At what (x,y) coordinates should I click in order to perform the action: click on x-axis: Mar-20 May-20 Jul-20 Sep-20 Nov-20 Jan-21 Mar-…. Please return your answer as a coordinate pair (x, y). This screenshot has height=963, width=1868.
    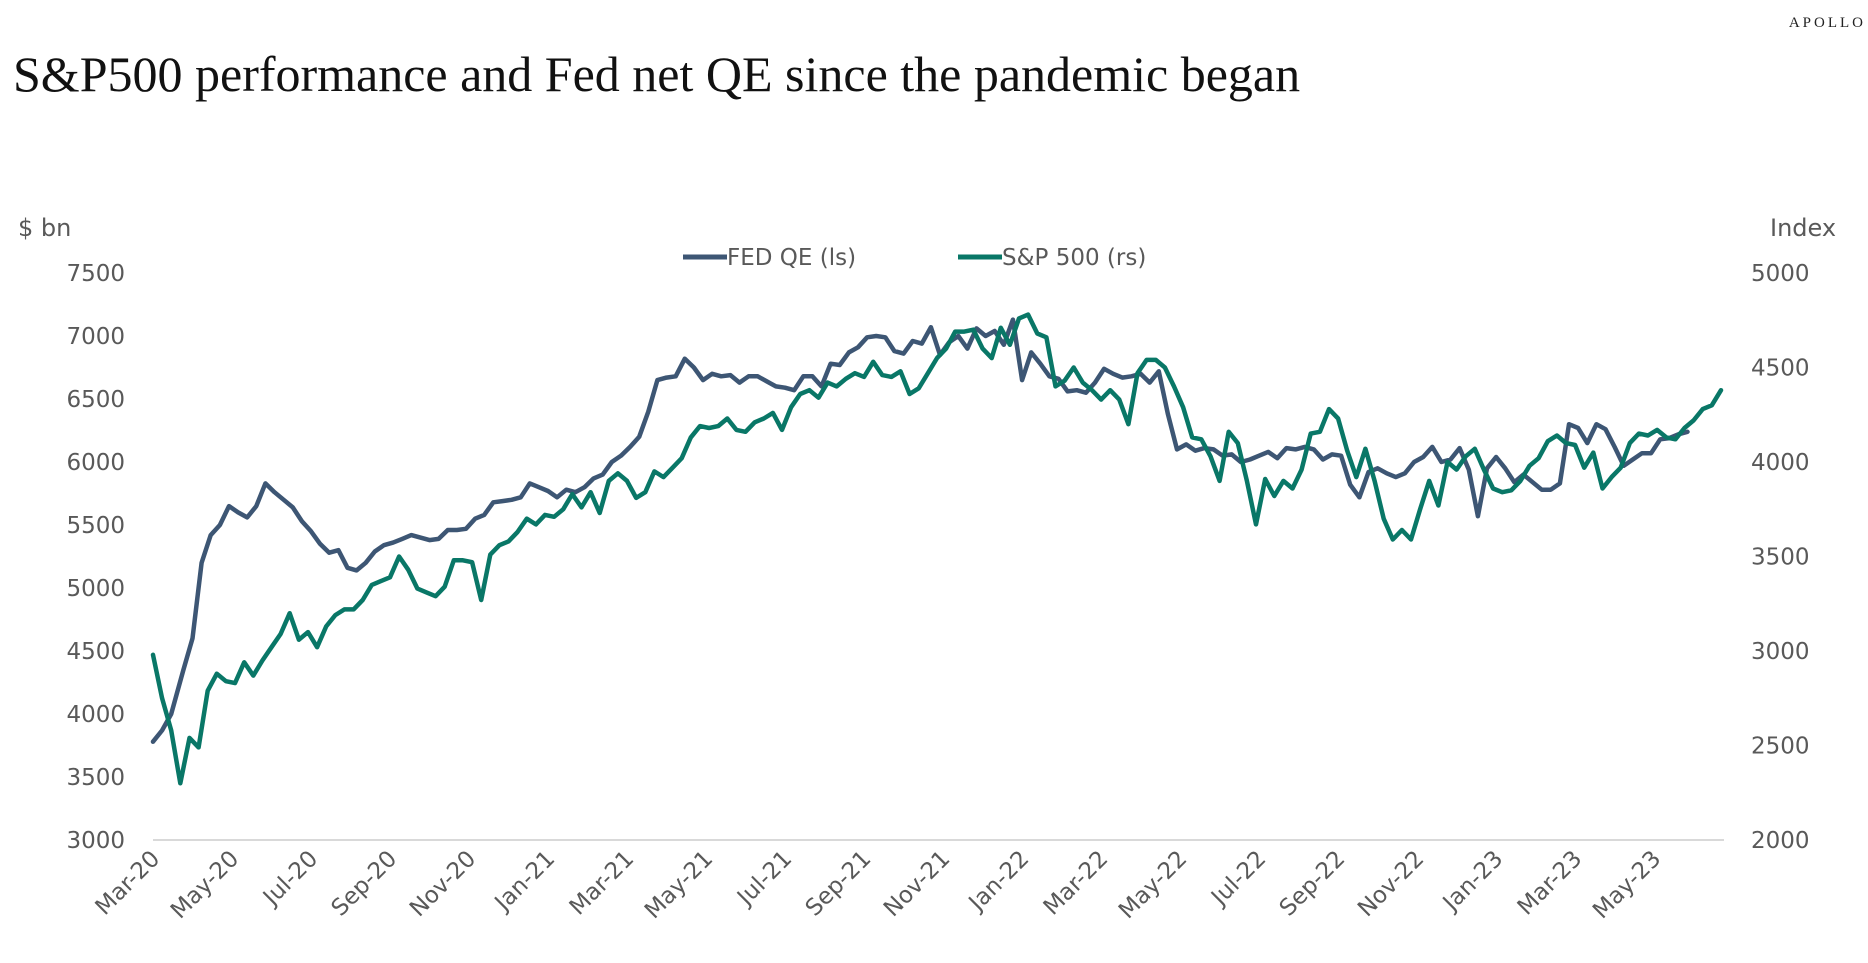
    Looking at the image, I should click on (879, 885).